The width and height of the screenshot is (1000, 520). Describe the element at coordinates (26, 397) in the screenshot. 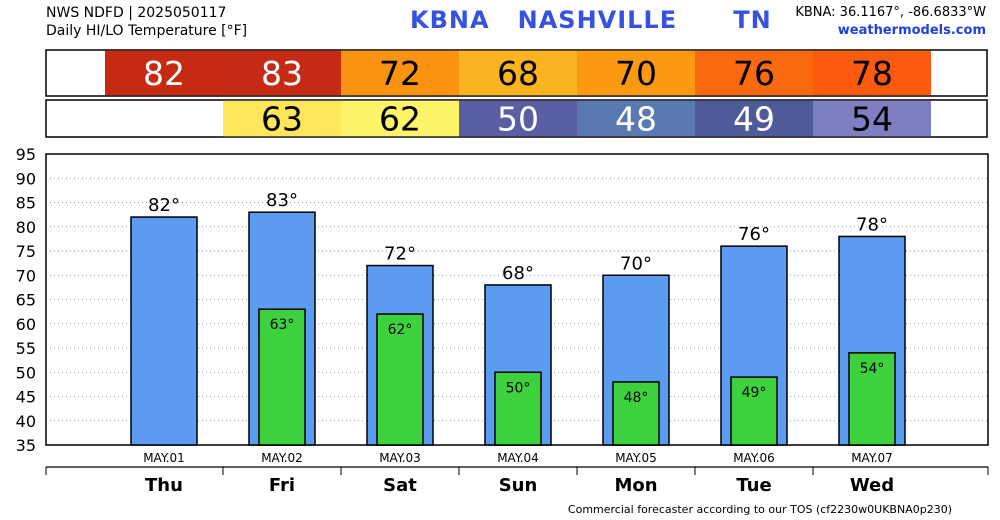

I see `y-tick-label: 45` at that location.